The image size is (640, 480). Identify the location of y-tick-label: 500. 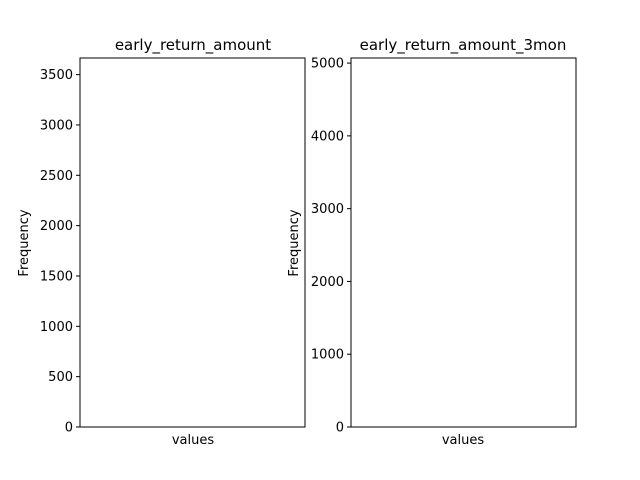
(60, 377).